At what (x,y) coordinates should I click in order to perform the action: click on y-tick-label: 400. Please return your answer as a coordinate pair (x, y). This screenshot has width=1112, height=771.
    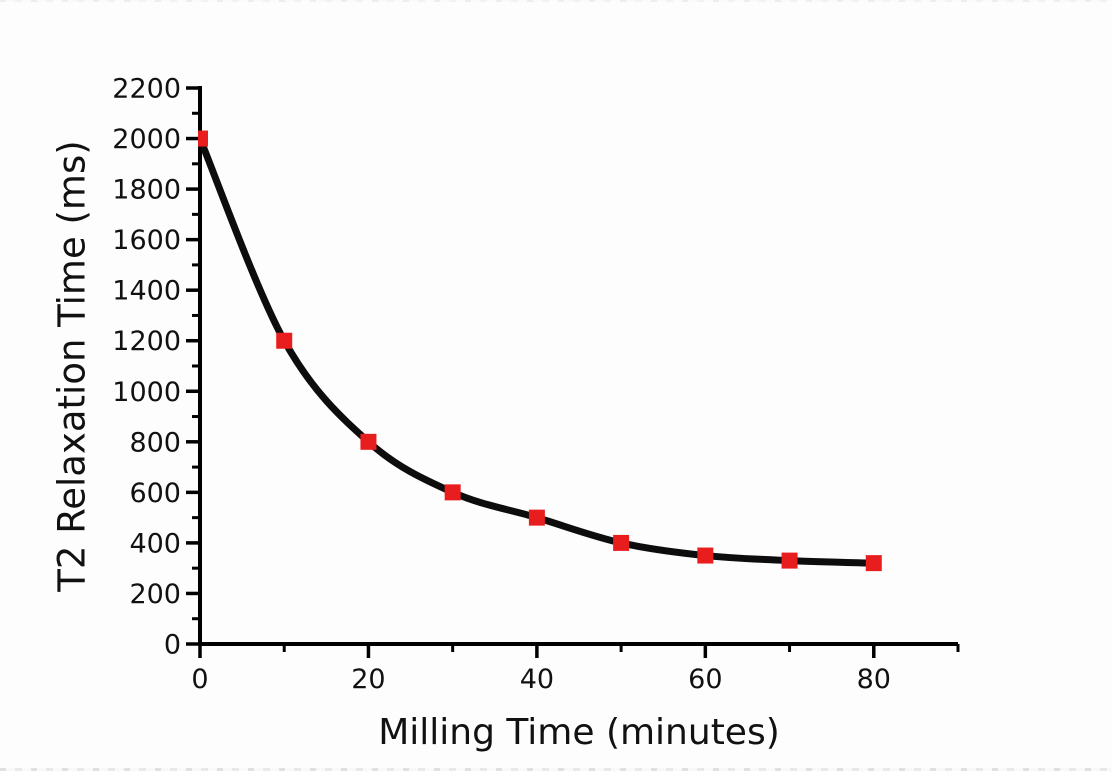
    Looking at the image, I should click on (155, 543).